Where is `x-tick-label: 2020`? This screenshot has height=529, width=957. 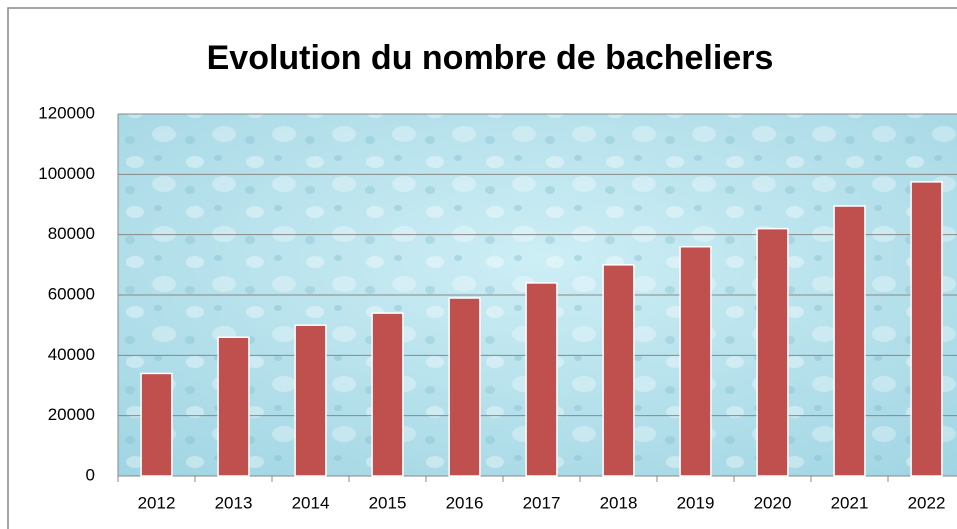 x-tick-label: 2020 is located at coordinates (773, 502).